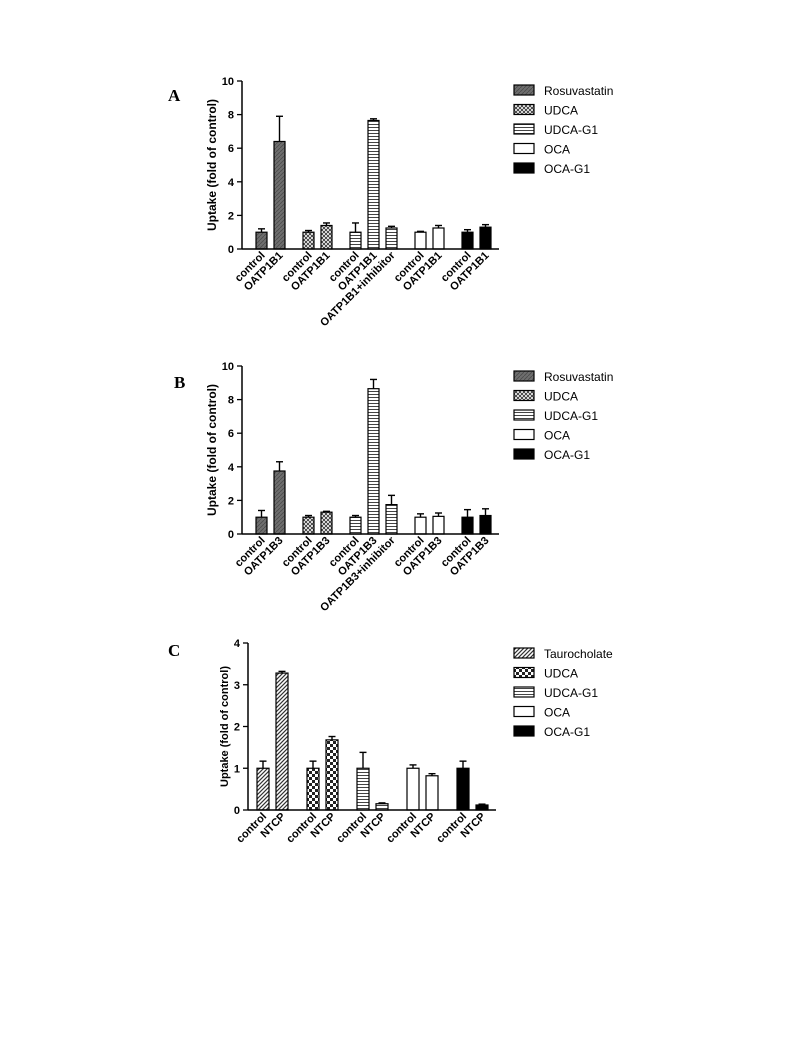 The width and height of the screenshot is (793, 1057). What do you see at coordinates (237, 686) in the screenshot?
I see `y-tick-label: 3` at bounding box center [237, 686].